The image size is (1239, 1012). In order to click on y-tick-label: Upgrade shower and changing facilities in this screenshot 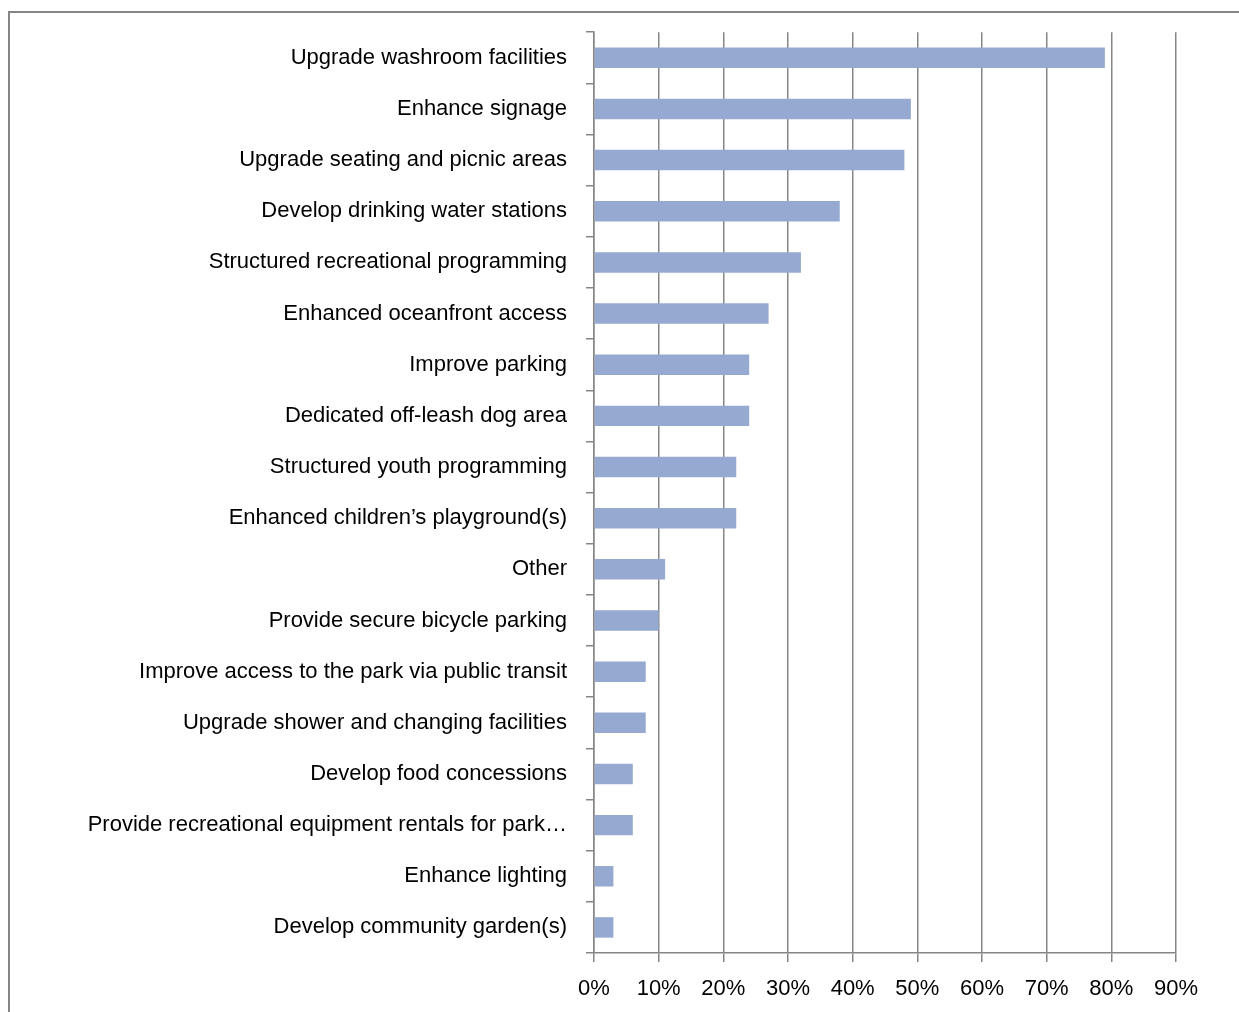, I will do `click(374, 721)`.